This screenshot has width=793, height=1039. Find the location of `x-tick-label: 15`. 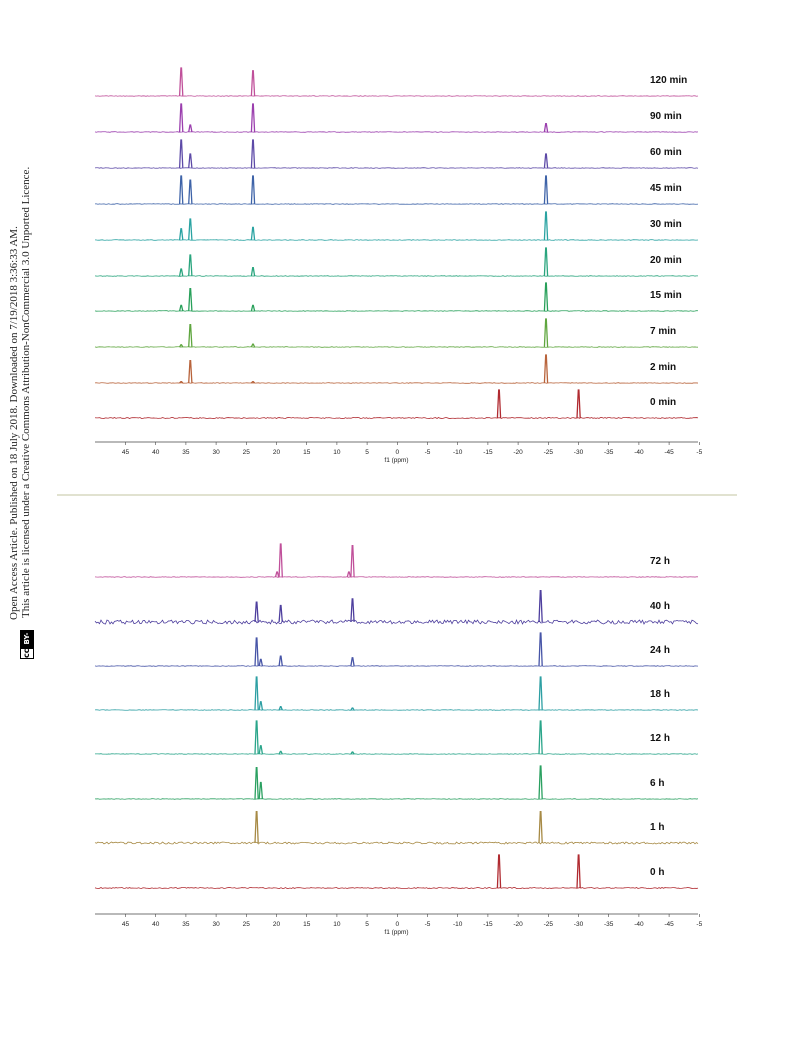

x-tick-label: 15 is located at coordinates (307, 924).